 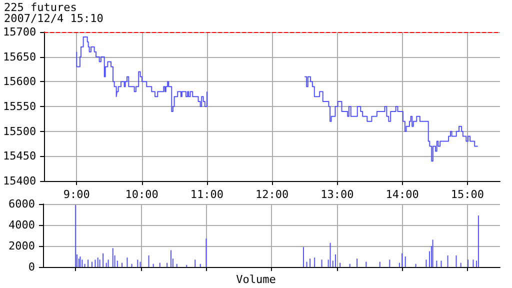 I want to click on x-tick-label: 10:00, so click(x=141, y=194).